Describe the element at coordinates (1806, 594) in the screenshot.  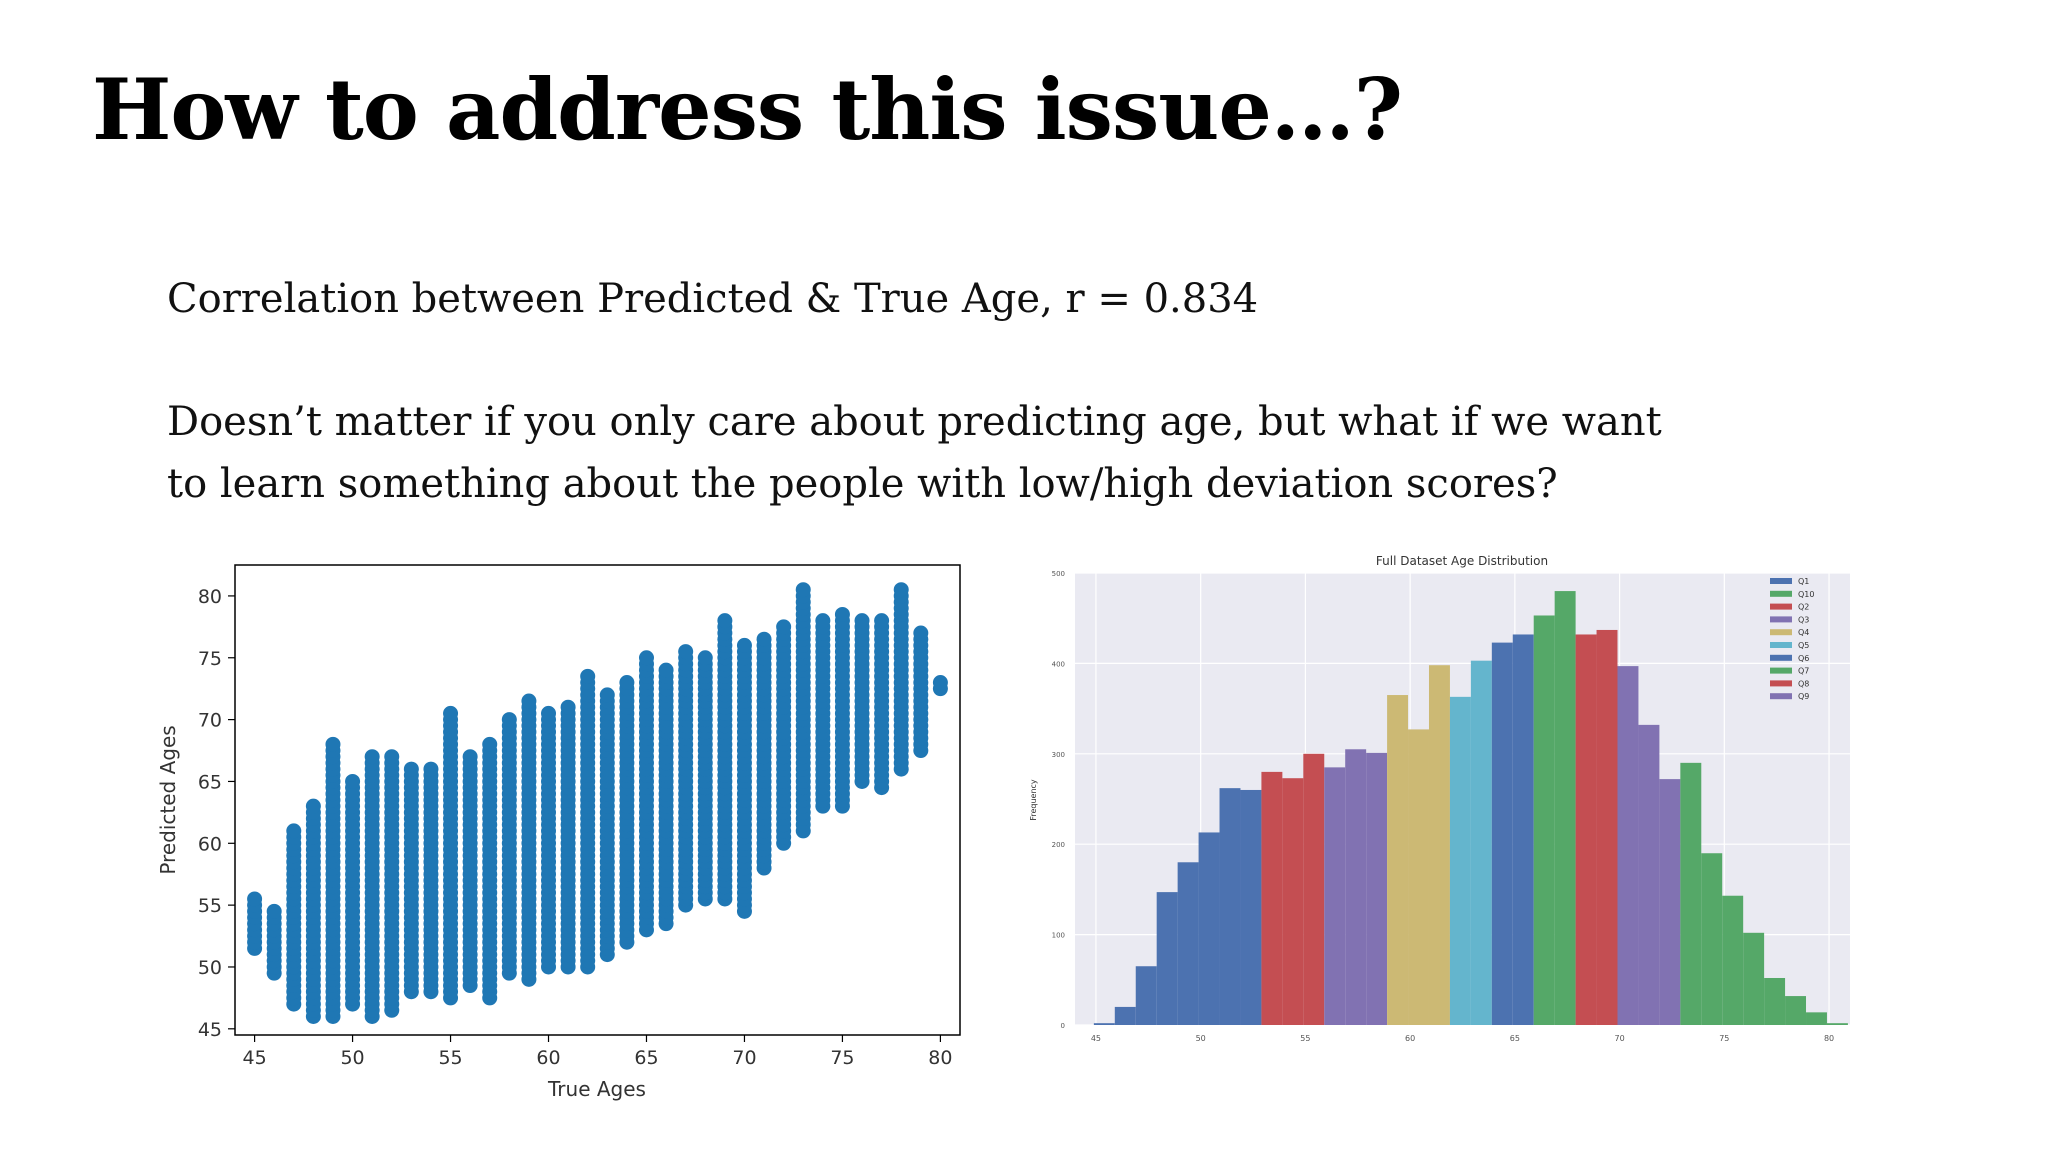
I see `legend-label: Q10` at that location.